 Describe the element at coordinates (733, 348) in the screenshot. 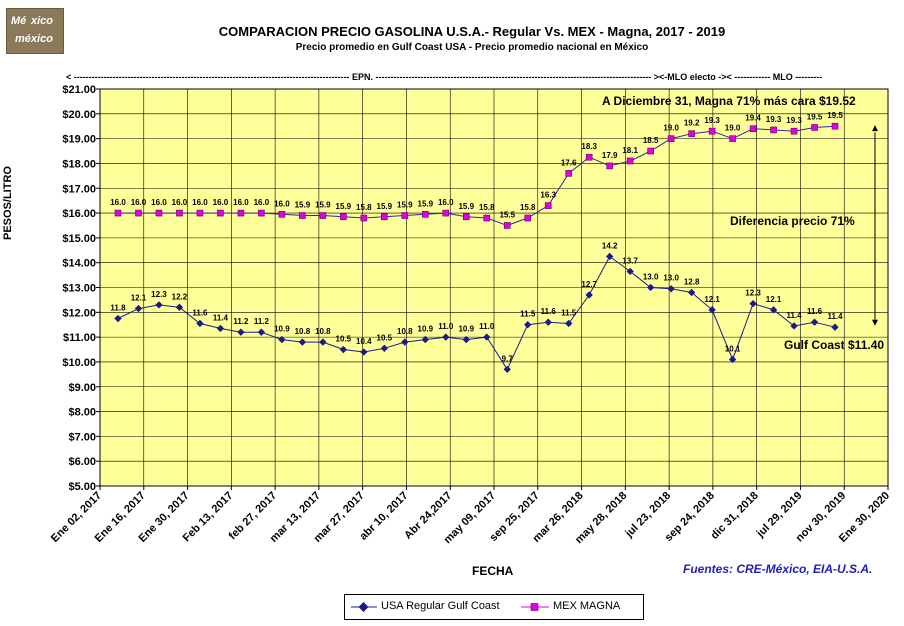

I see `data-label: 10.1` at that location.